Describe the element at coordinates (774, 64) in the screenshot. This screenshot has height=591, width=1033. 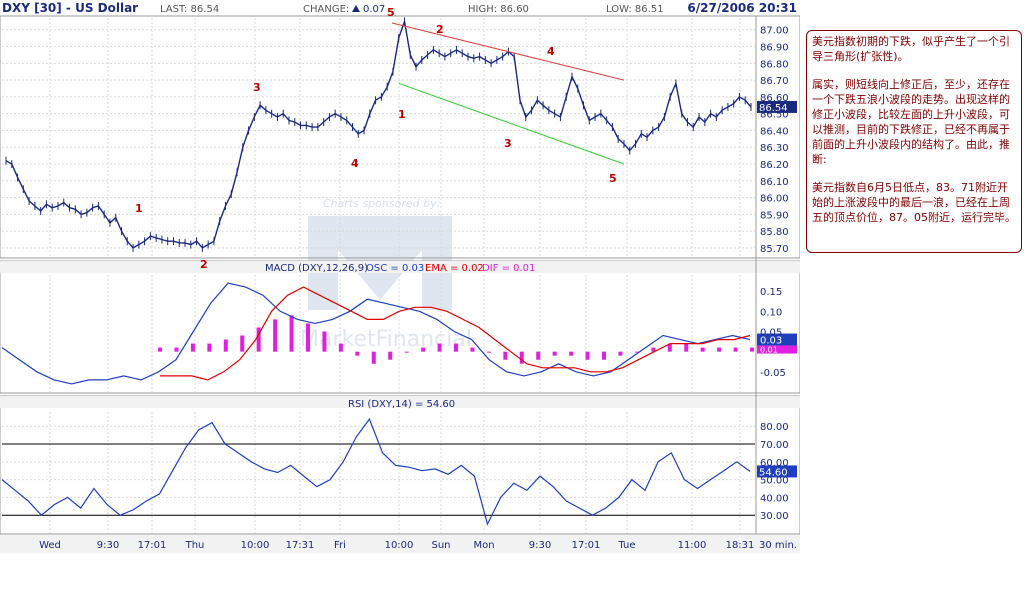
I see `price-tick-label: 86.80` at that location.